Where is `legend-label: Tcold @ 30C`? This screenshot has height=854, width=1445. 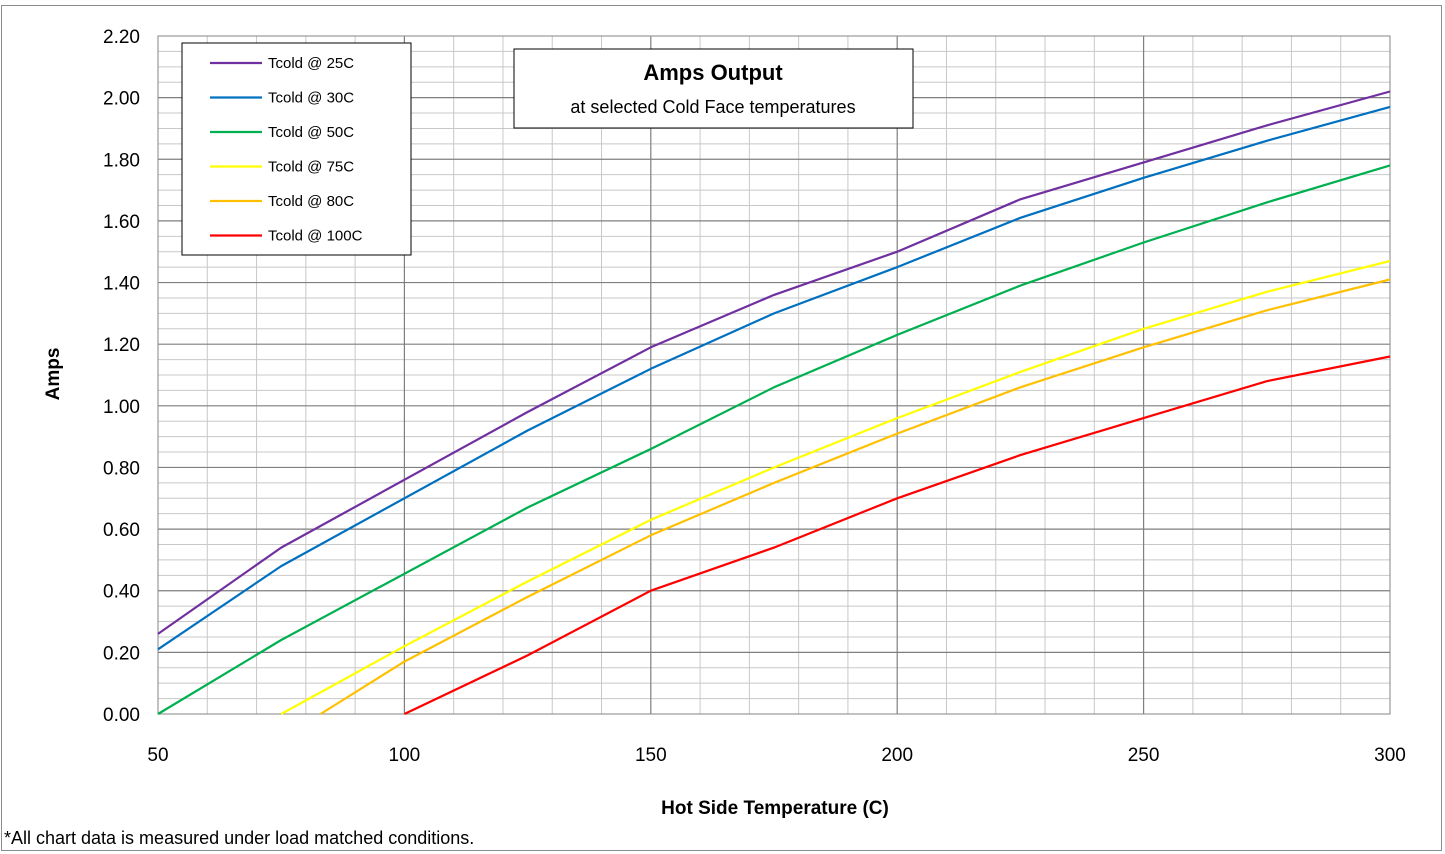 legend-label: Tcold @ 30C is located at coordinates (311, 98).